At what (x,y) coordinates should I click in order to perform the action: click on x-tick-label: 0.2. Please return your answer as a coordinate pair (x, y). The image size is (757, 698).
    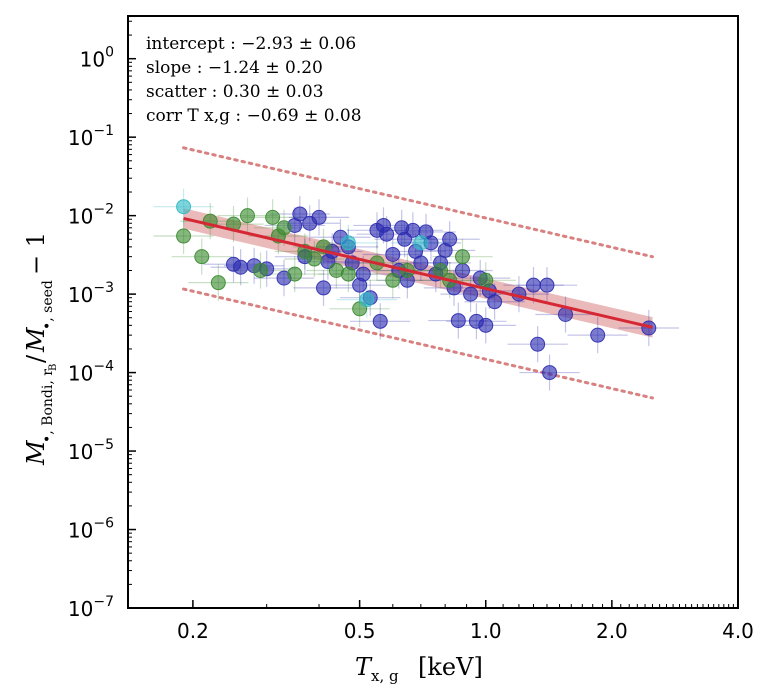
    Looking at the image, I should click on (193, 631).